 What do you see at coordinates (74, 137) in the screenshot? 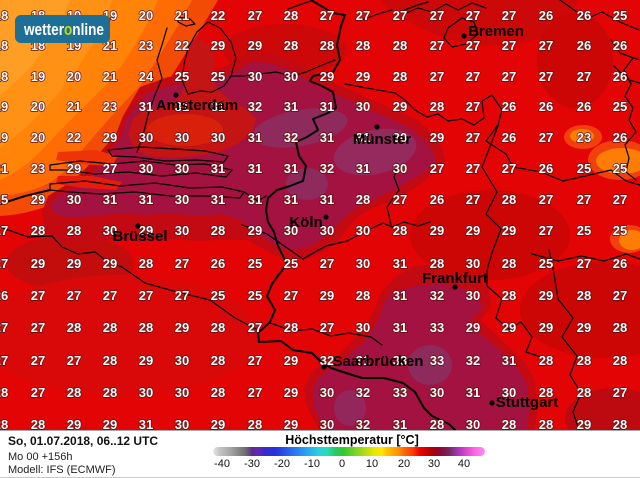
I see `svg-text: 22` at bounding box center [74, 137].